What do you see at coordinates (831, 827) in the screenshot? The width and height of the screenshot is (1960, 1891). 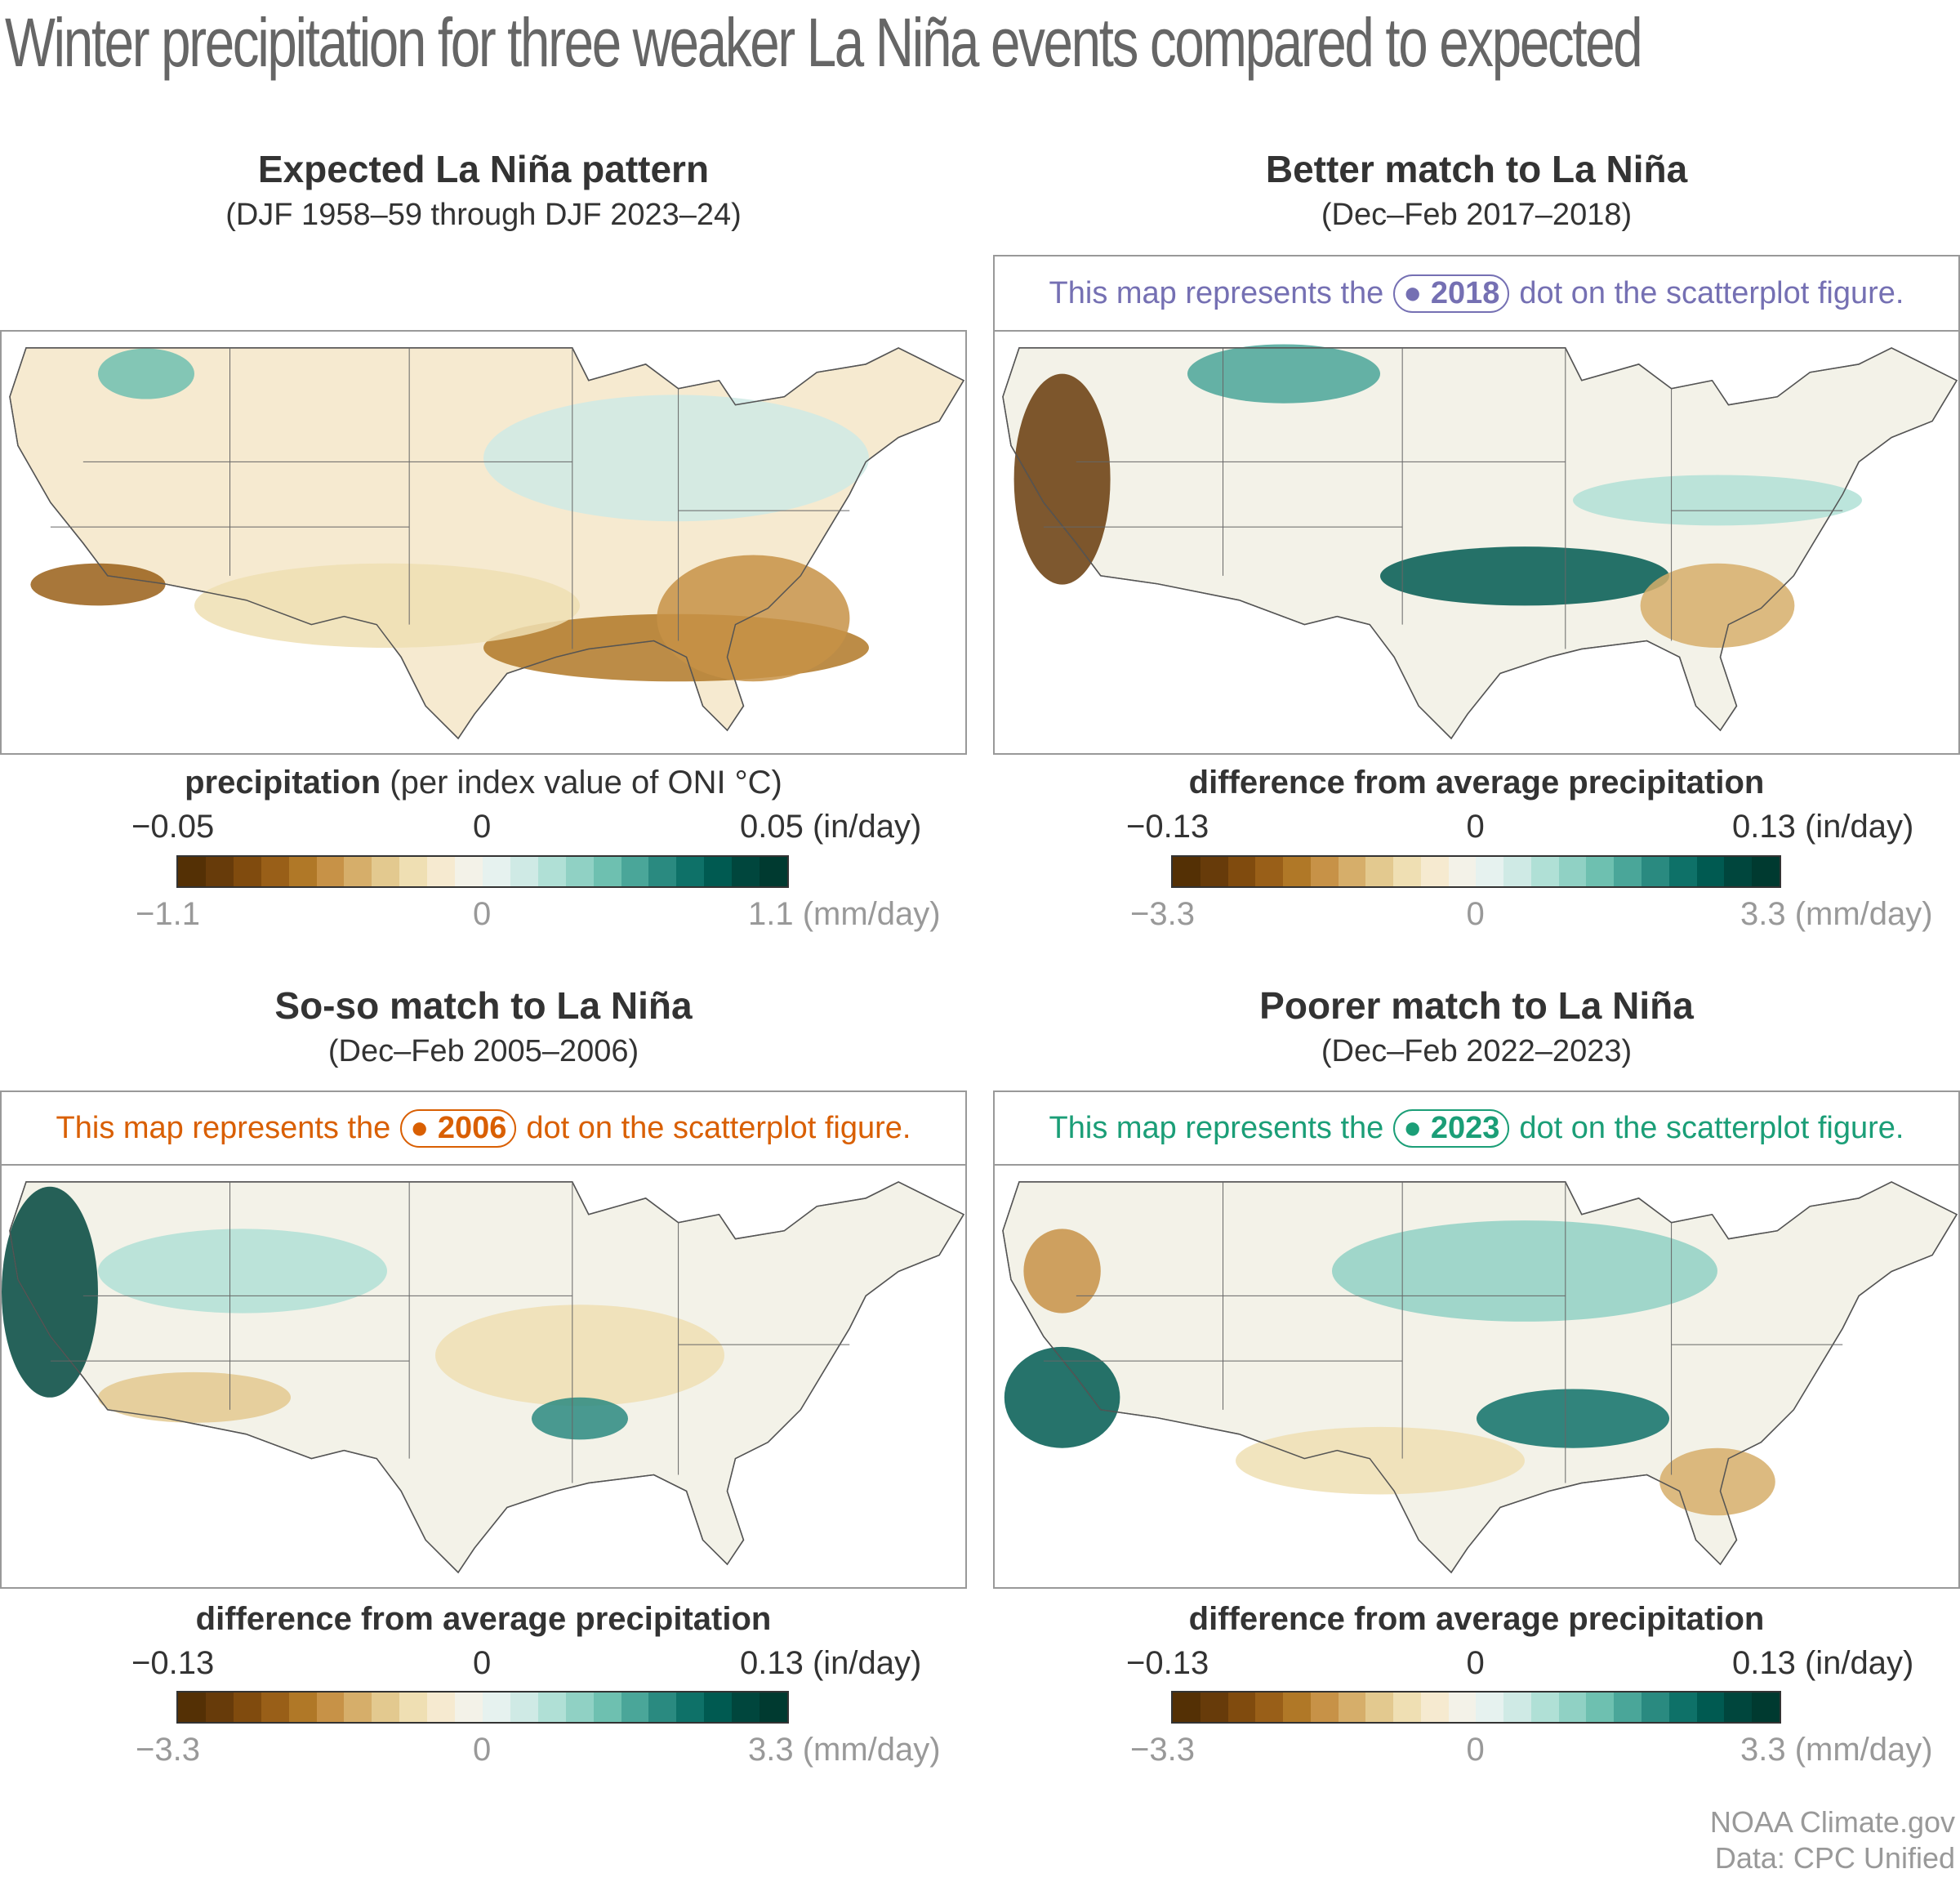 I see `tick-max-in: 0.05 (in/day)` at bounding box center [831, 827].